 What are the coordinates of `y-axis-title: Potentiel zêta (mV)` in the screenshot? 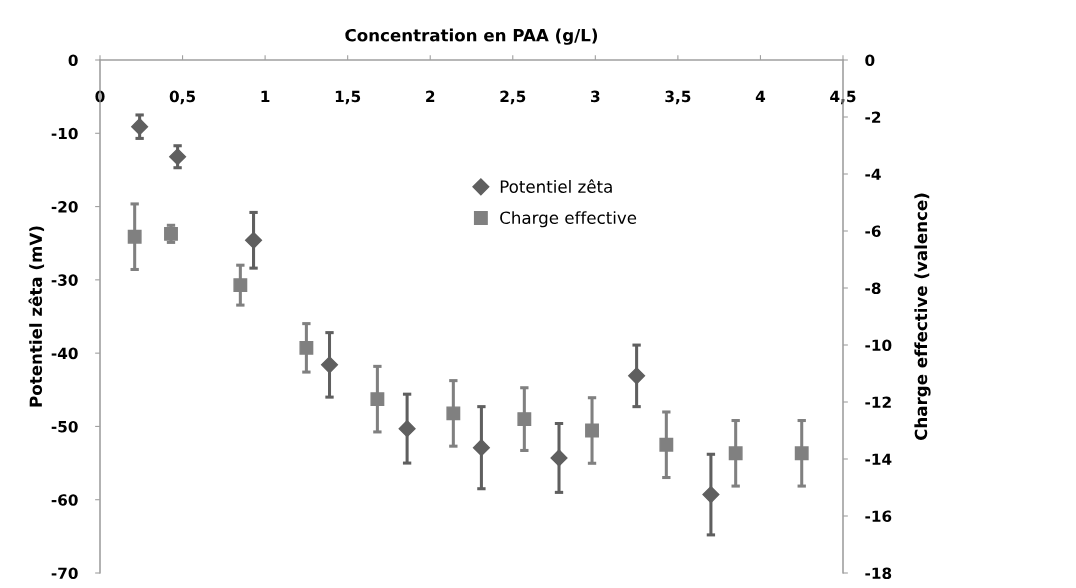 It's located at (36, 316).